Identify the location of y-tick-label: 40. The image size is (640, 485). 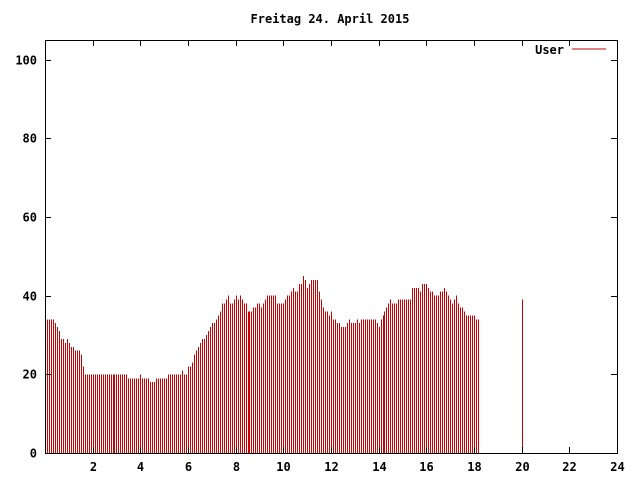
(30, 297).